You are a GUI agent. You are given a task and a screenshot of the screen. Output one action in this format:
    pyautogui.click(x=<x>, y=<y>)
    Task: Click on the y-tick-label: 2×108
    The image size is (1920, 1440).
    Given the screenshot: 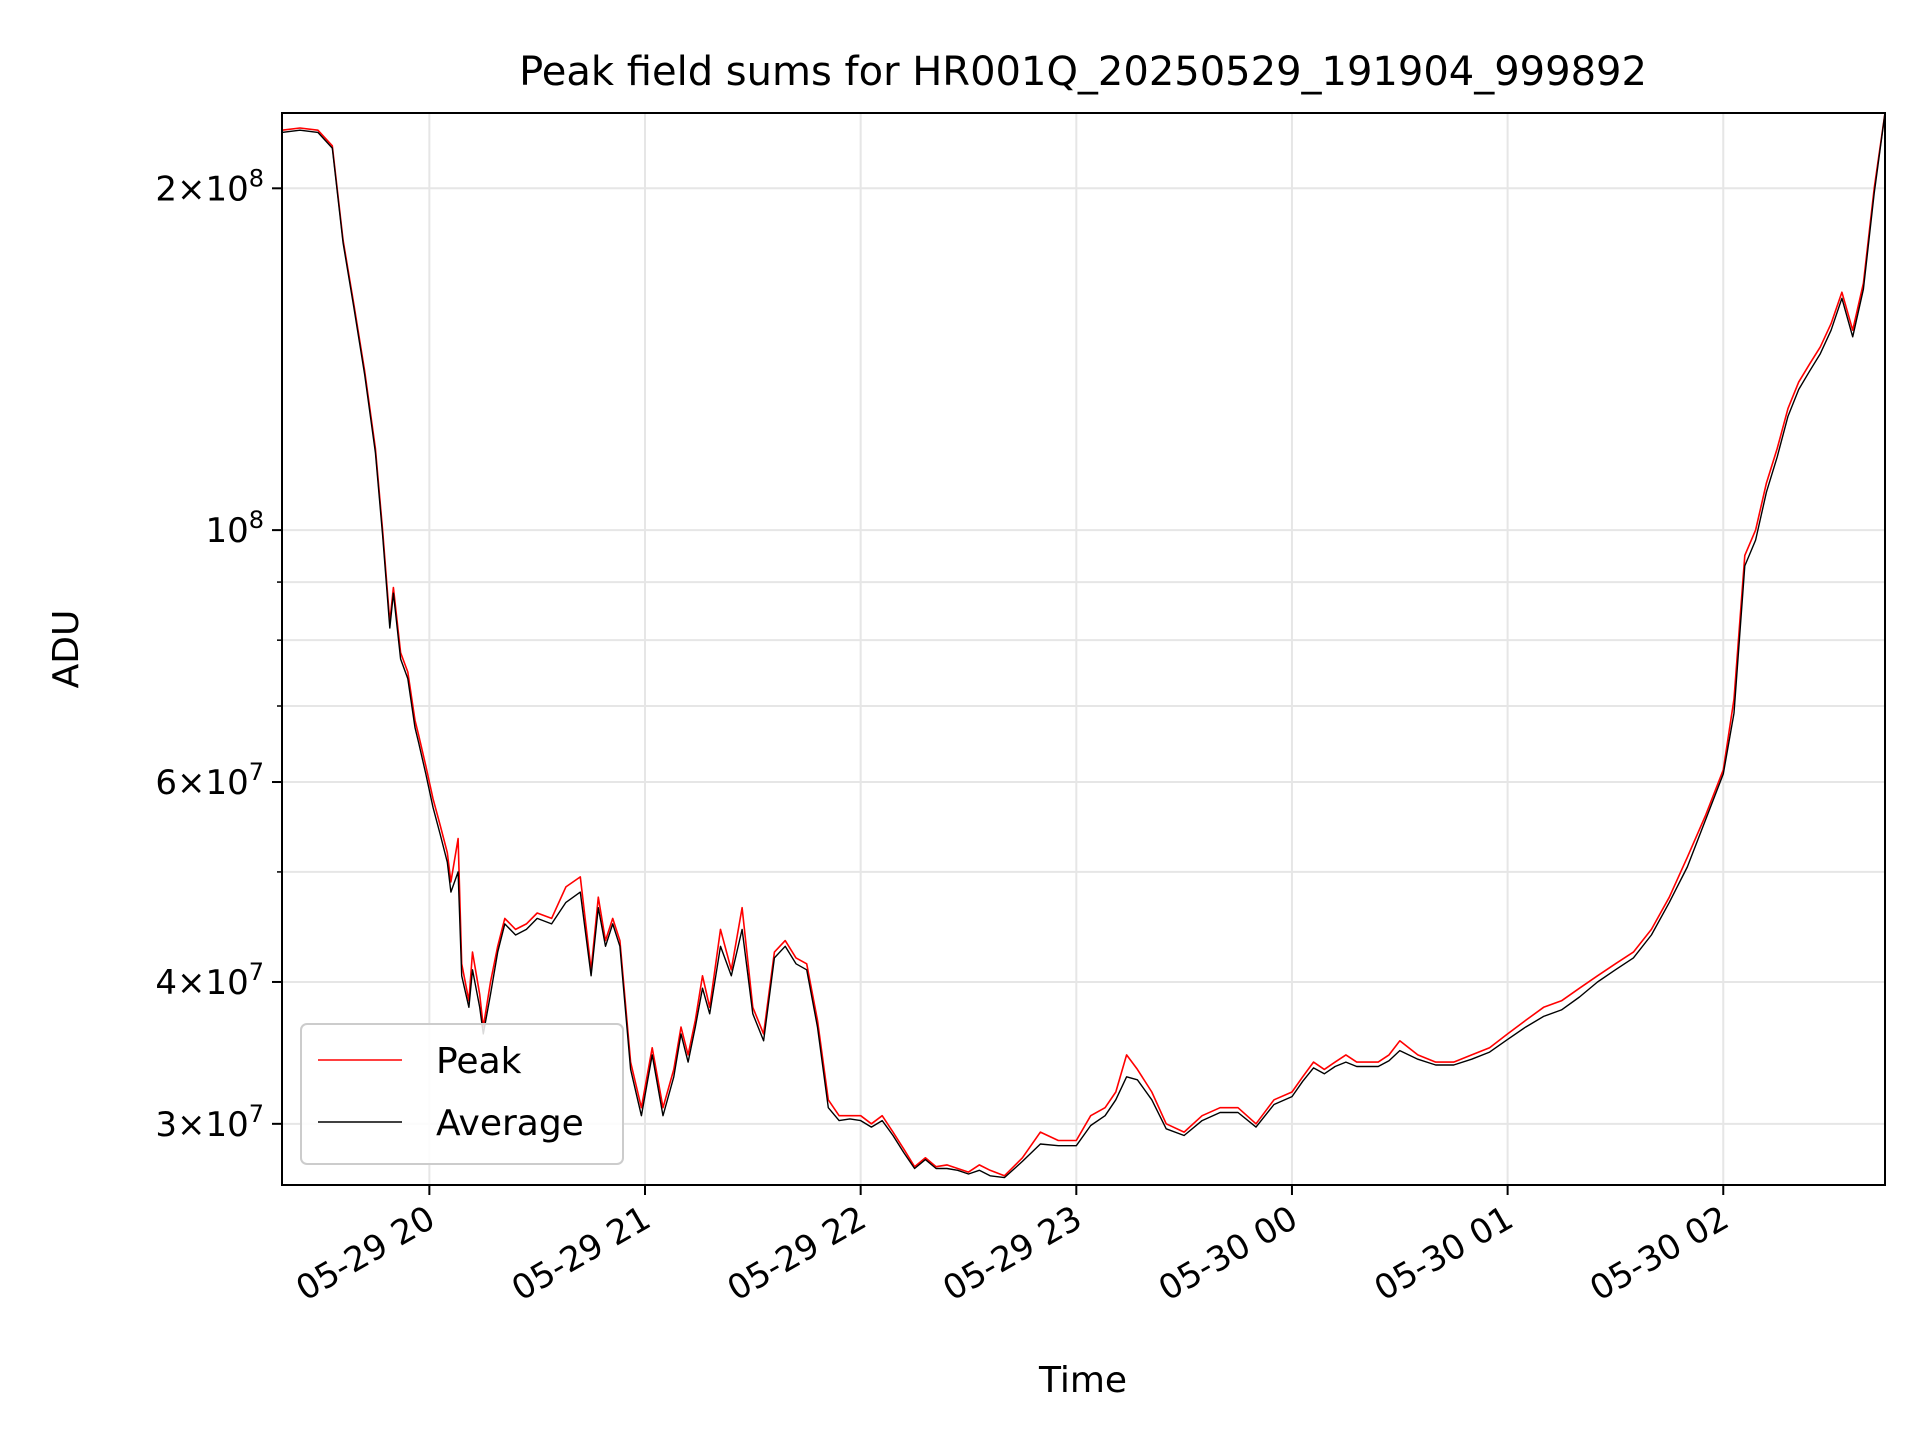 What is the action you would take?
    pyautogui.click(x=209, y=186)
    